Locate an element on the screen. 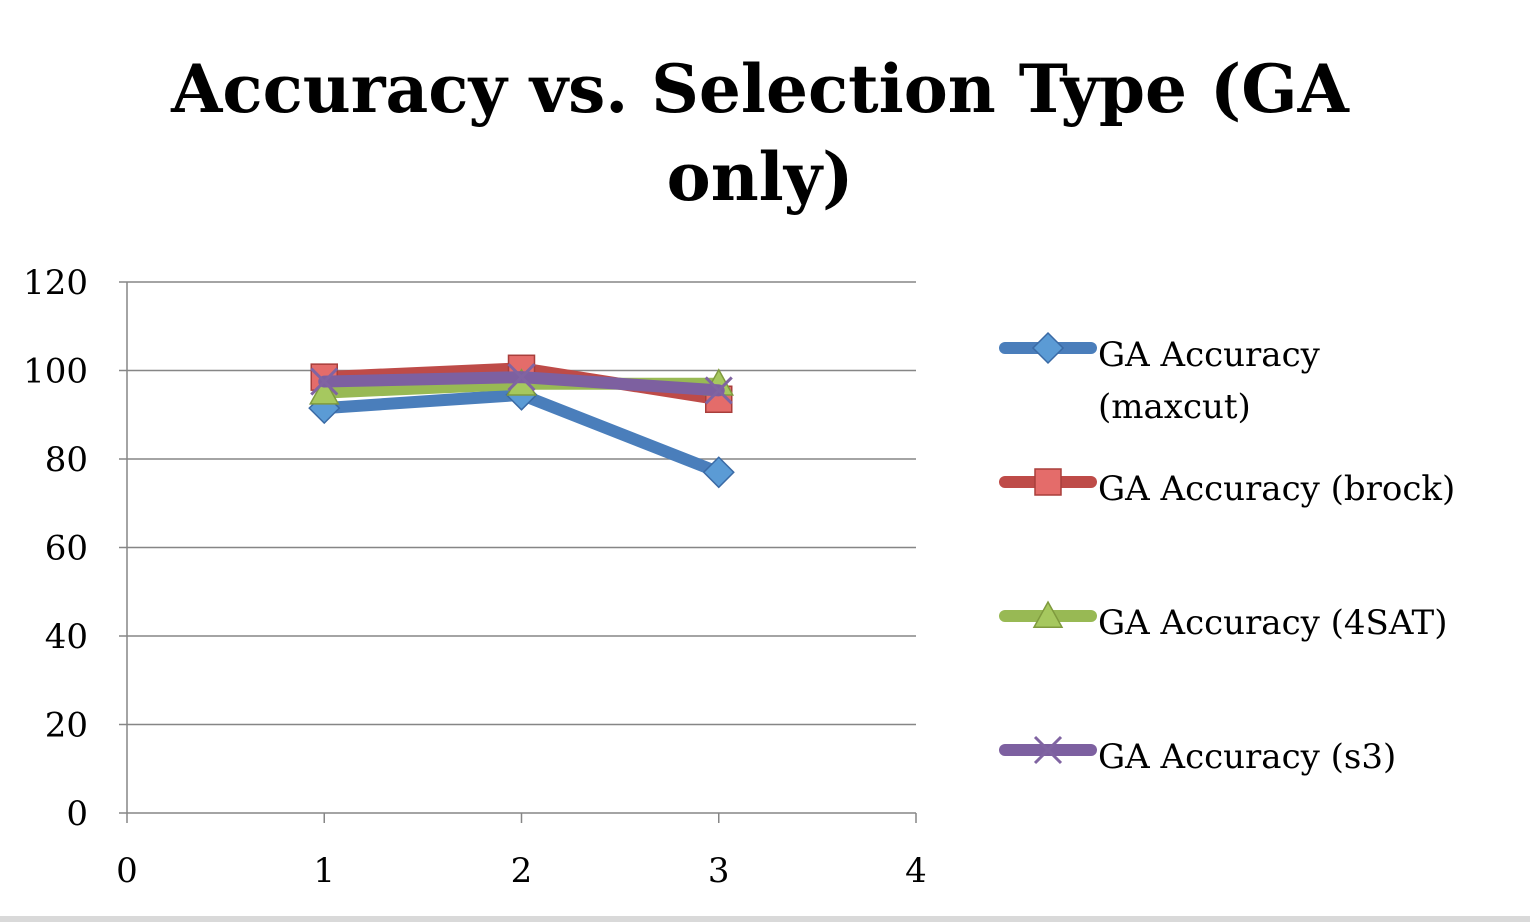  y-tick-labels: 0 20 40 60 80 100 120 is located at coordinates (55, 548).